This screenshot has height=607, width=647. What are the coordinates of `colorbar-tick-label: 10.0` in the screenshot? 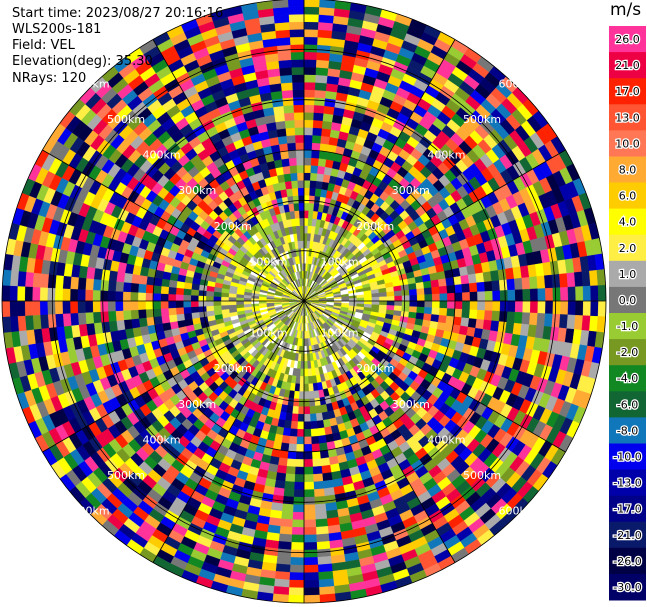 It's located at (627, 143).